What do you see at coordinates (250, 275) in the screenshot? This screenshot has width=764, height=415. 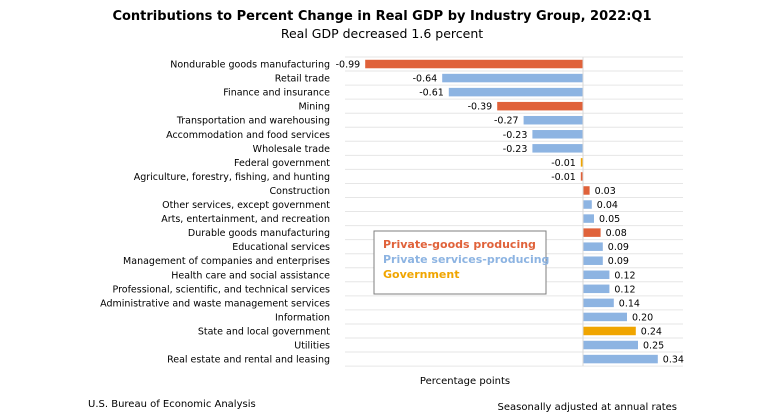 I see `category-label: Health care and social assistance` at bounding box center [250, 275].